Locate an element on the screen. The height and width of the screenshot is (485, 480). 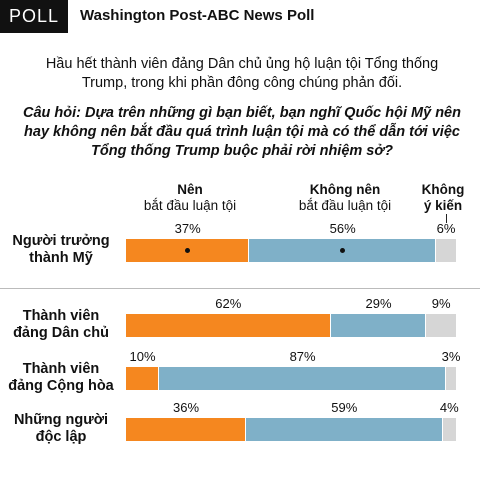
row-label-3: Những người độc lập is located at coordinates (61, 429).